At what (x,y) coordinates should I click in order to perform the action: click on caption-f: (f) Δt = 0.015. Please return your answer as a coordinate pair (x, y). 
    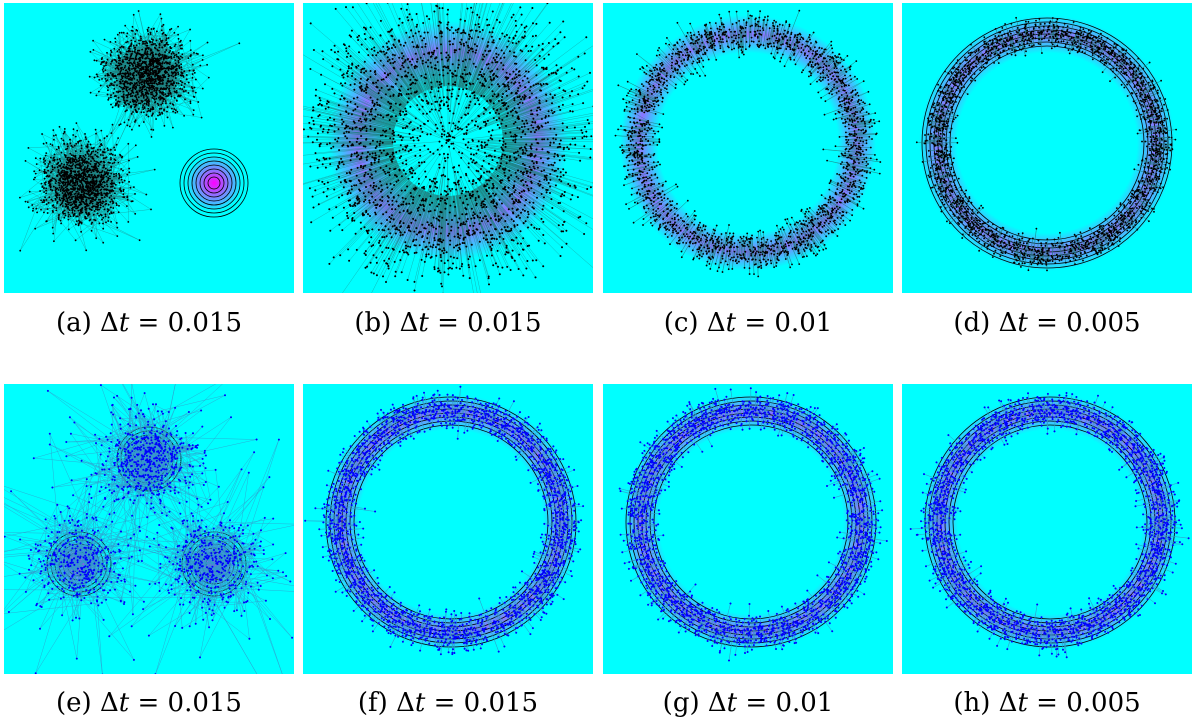
    Looking at the image, I should click on (448, 703).